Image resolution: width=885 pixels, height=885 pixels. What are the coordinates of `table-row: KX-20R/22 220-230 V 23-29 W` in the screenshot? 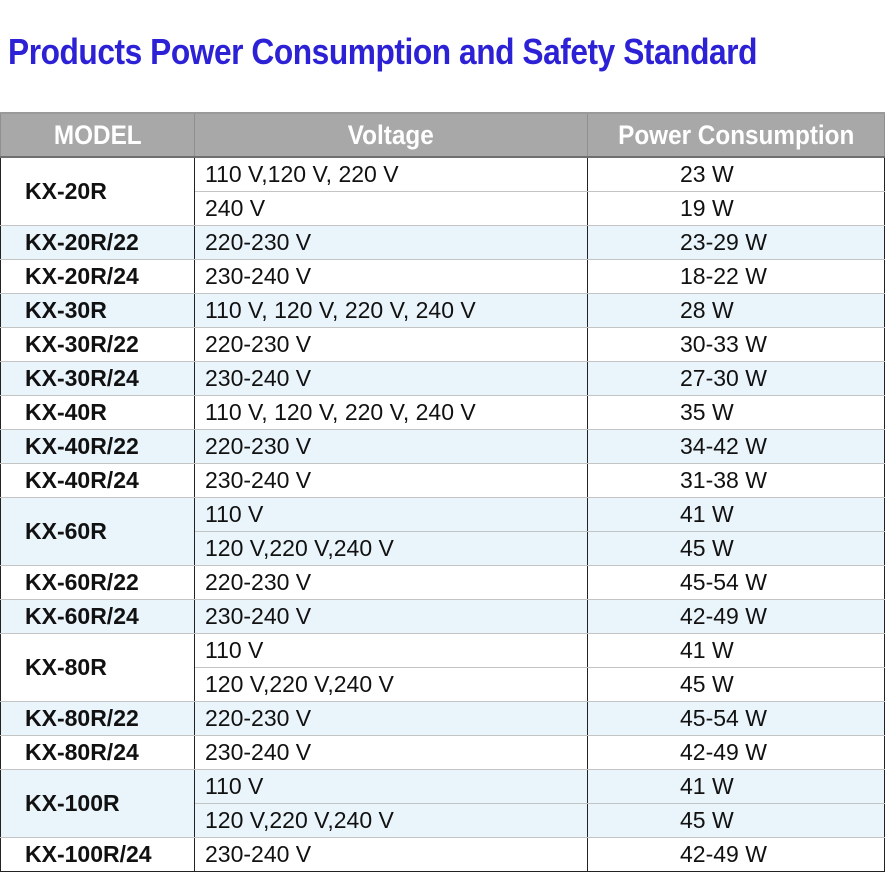 It's located at (442, 242).